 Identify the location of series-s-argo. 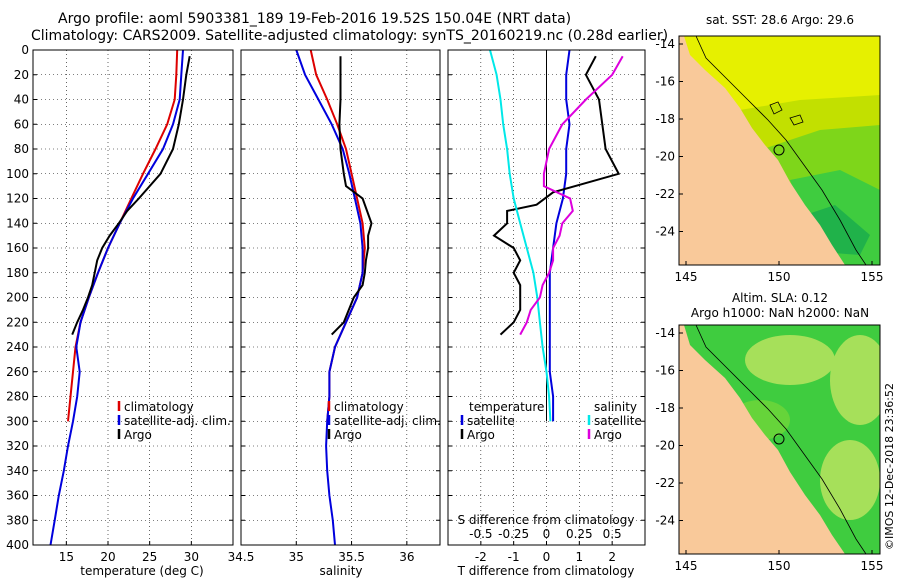
(571, 195).